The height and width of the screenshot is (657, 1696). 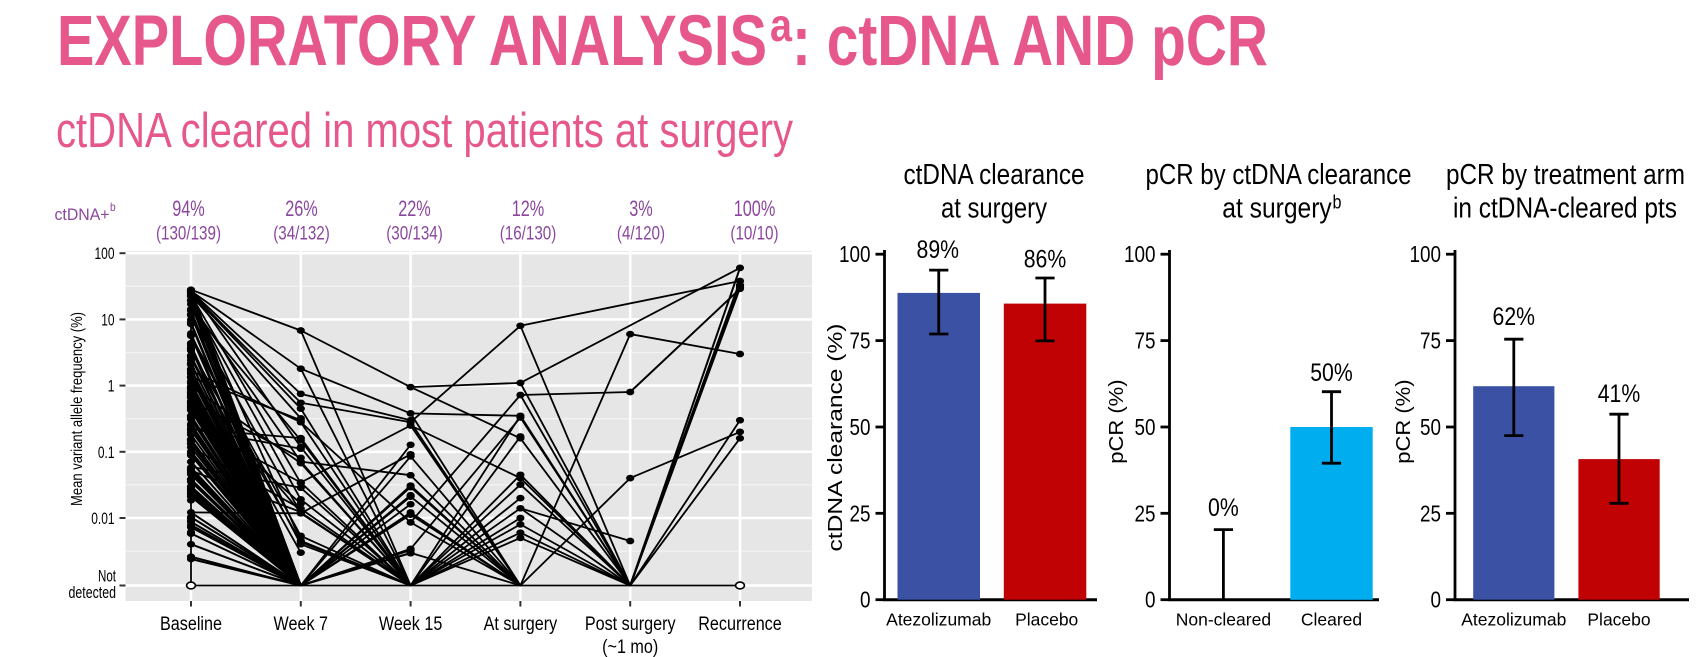 What do you see at coordinates (1619, 394) in the screenshot?
I see `svg-text: 41%` at bounding box center [1619, 394].